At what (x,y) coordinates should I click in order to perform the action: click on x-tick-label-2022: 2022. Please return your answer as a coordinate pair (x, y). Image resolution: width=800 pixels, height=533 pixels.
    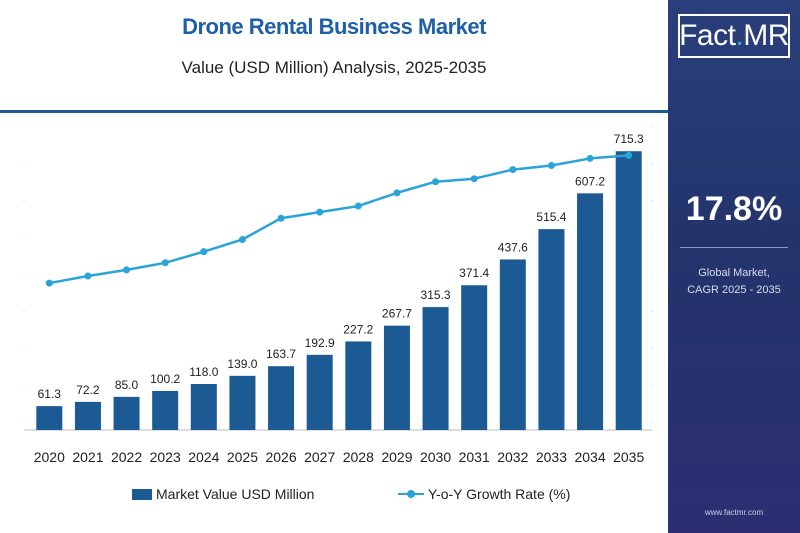
    Looking at the image, I should click on (126, 457).